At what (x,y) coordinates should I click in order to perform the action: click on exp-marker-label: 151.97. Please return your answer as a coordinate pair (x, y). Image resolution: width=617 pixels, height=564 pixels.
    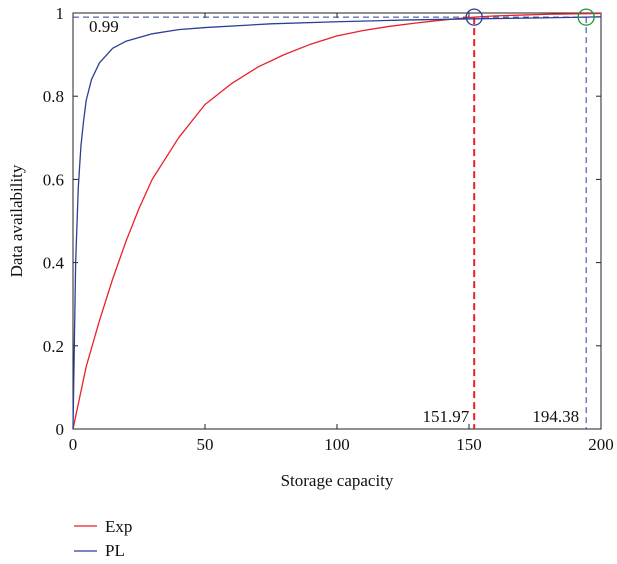
    Looking at the image, I should click on (445, 416).